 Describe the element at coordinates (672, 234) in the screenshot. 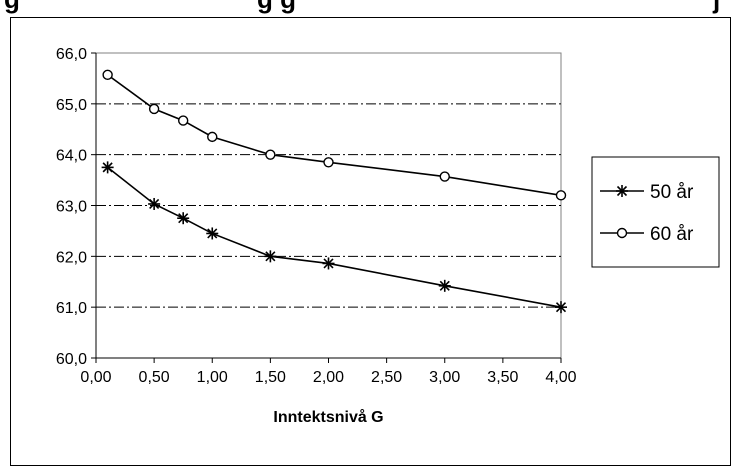

I see `legend-label-2: 60 år` at that location.